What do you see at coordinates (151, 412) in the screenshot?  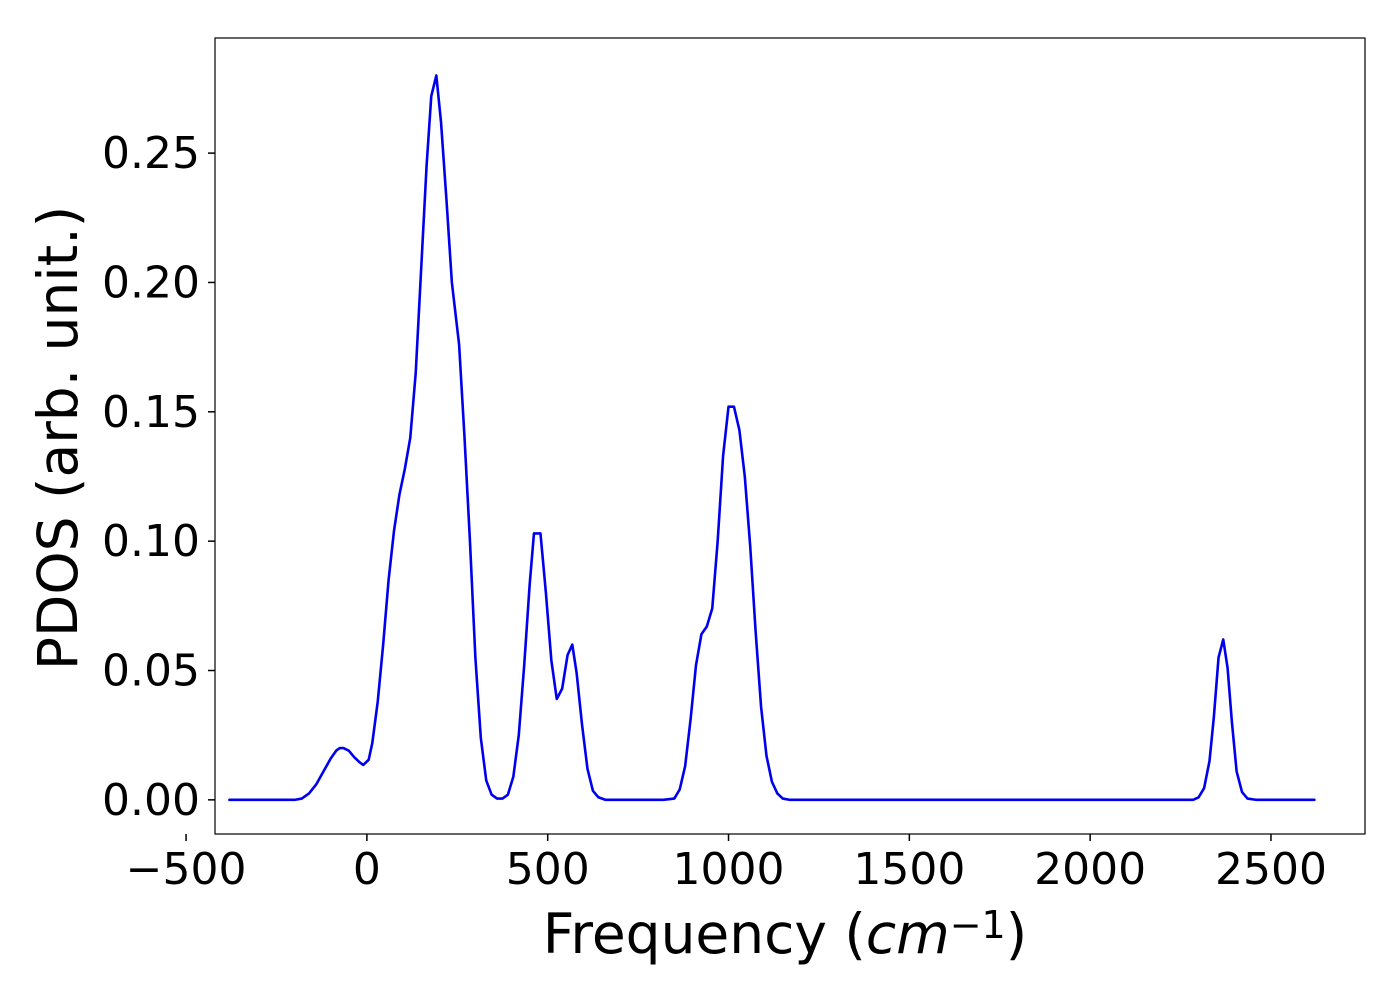 I see `y-tick-label: 0.15` at bounding box center [151, 412].